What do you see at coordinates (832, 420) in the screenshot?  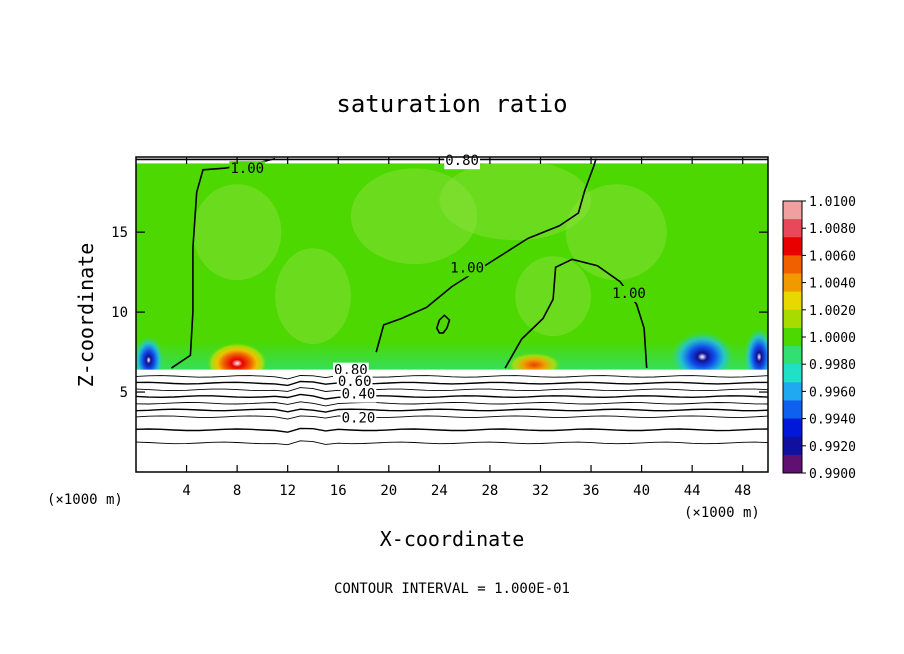 I see `colorbar-tick-label: 0.9940` at bounding box center [832, 420].